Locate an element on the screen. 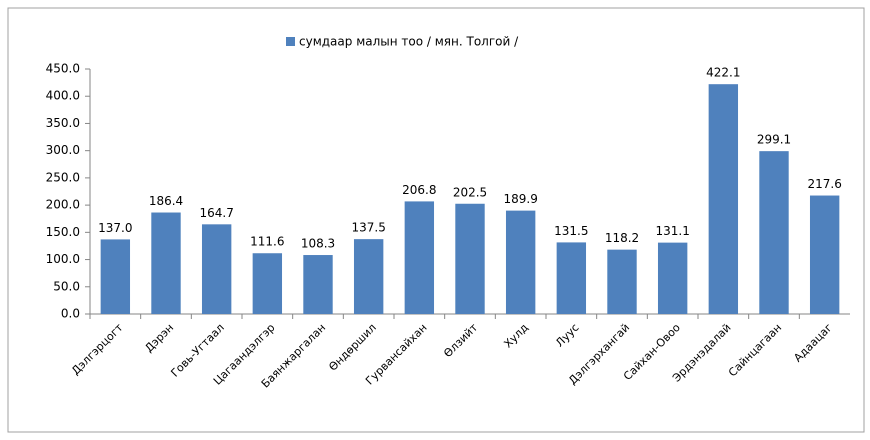 Image resolution: width=870 pixels, height=440 pixels. data-label: 217.6 is located at coordinates (824, 184).